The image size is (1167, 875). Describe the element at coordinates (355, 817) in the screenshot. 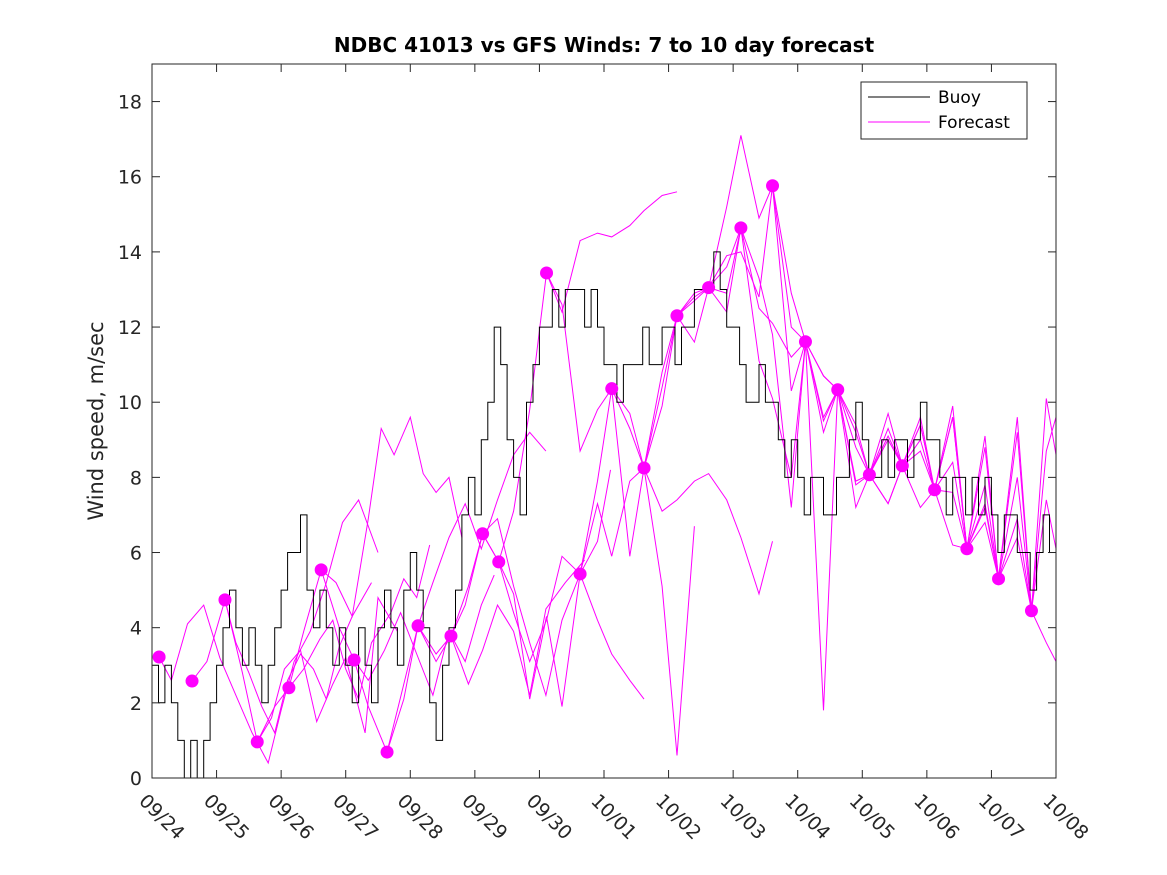

I see `x-tick-label: 09/27` at that location.